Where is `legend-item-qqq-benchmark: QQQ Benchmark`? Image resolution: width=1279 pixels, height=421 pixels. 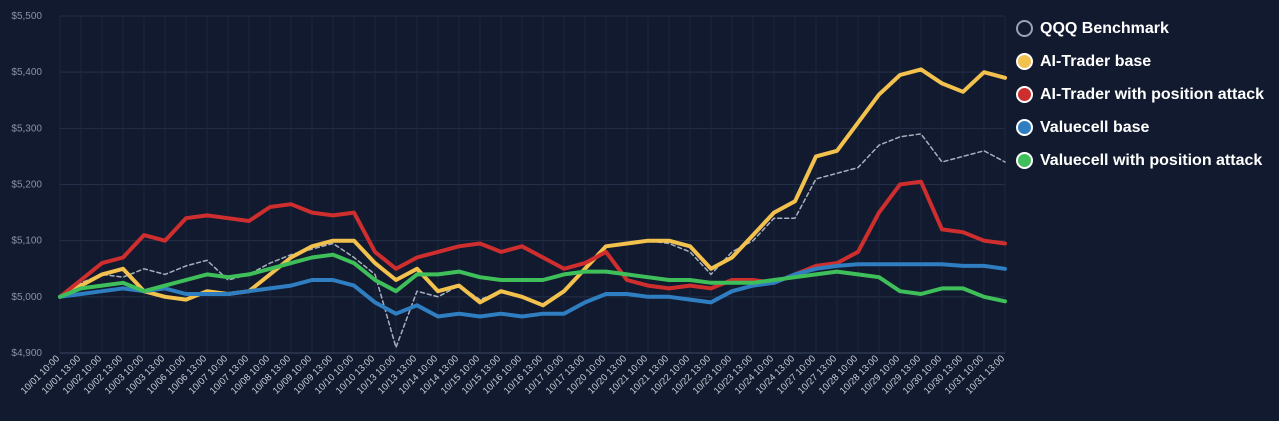
legend-item-qqq-benchmark: QQQ Benchmark is located at coordinates (1140, 28).